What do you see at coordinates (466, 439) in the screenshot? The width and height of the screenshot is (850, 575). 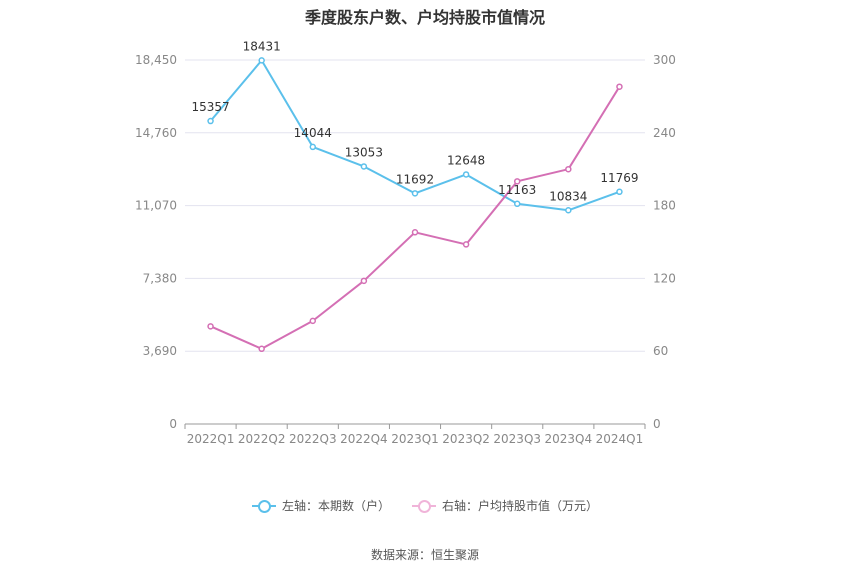 I see `x-axis-tick-label: 2023Q2` at bounding box center [466, 439].